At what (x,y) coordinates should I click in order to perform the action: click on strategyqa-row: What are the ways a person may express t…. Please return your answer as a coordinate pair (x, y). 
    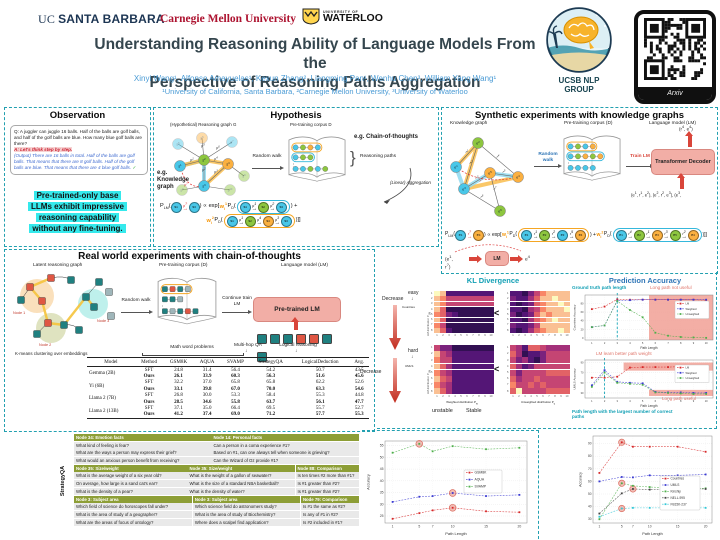
    Looking at the image, I should click on (217, 453).